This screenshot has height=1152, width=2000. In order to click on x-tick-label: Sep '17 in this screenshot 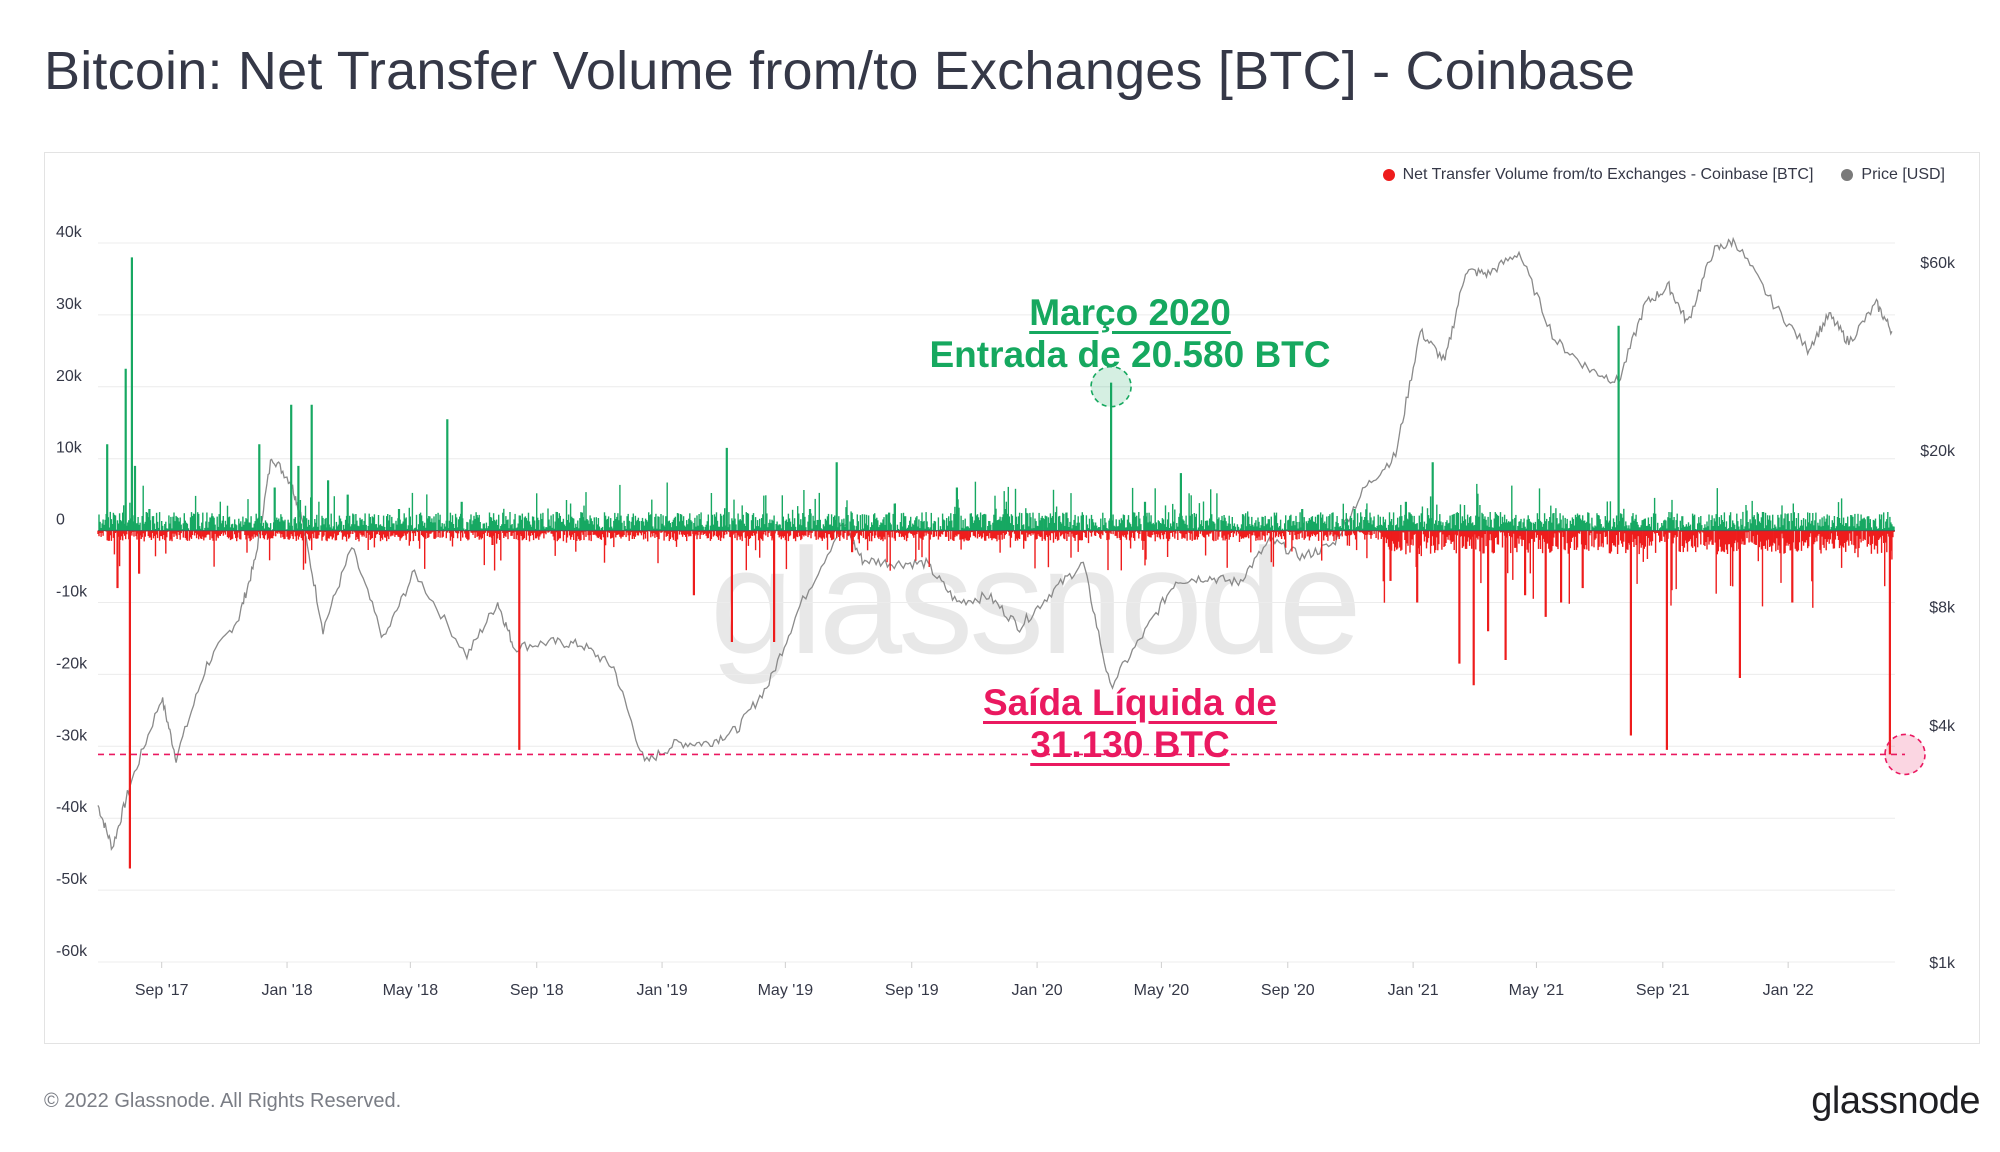, I will do `click(162, 990)`.